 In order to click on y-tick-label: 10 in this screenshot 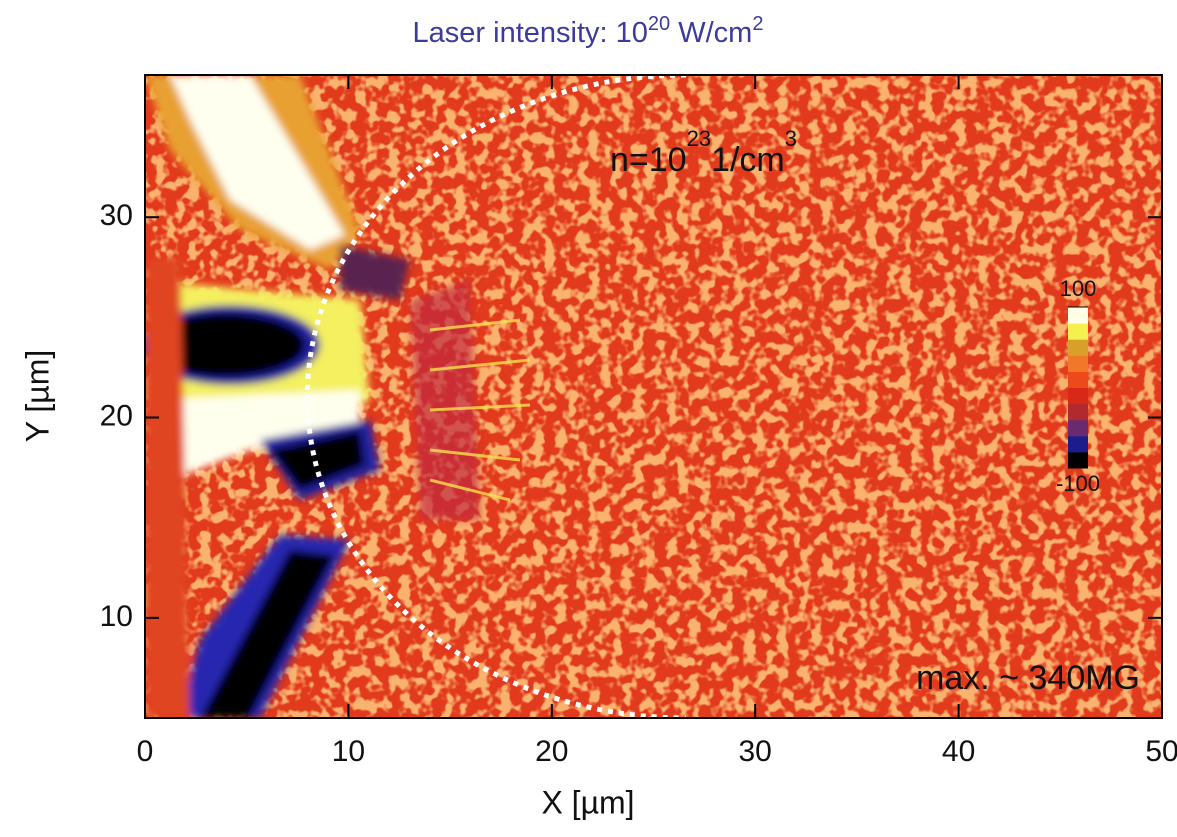, I will do `click(116, 616)`.